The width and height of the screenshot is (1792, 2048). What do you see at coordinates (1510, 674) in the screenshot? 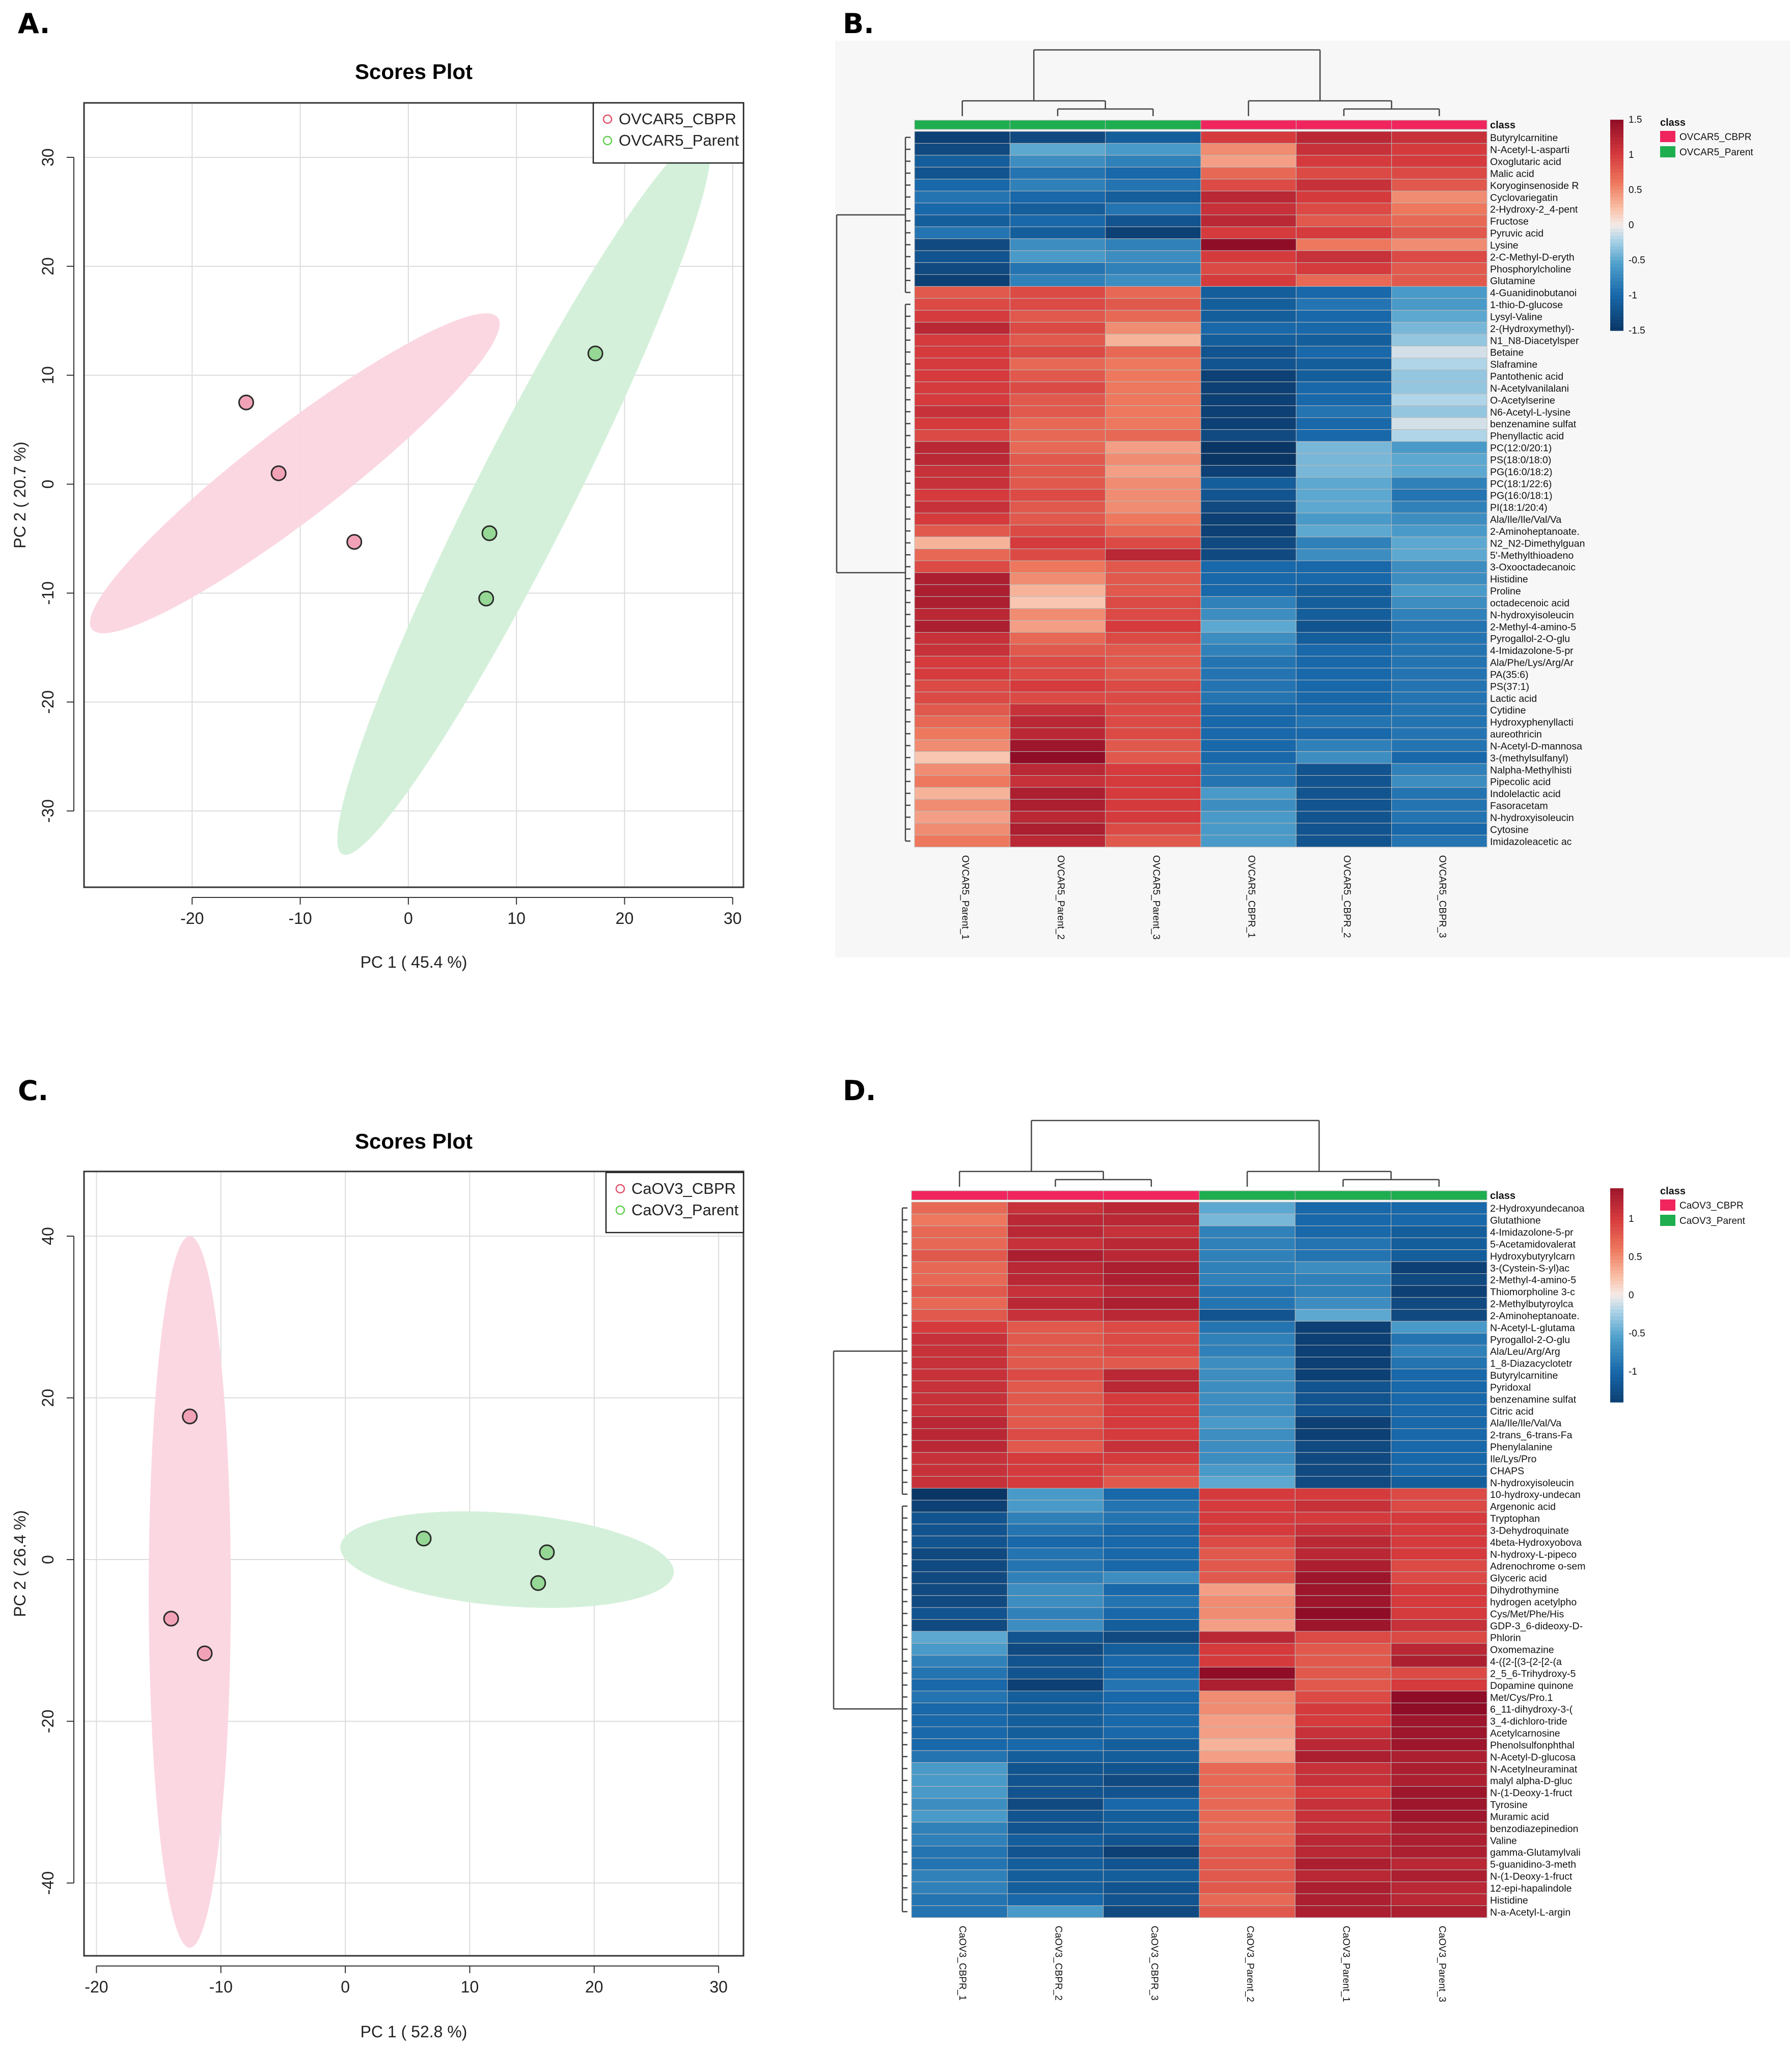
I see `row-label: PA(35:6)` at bounding box center [1510, 674].